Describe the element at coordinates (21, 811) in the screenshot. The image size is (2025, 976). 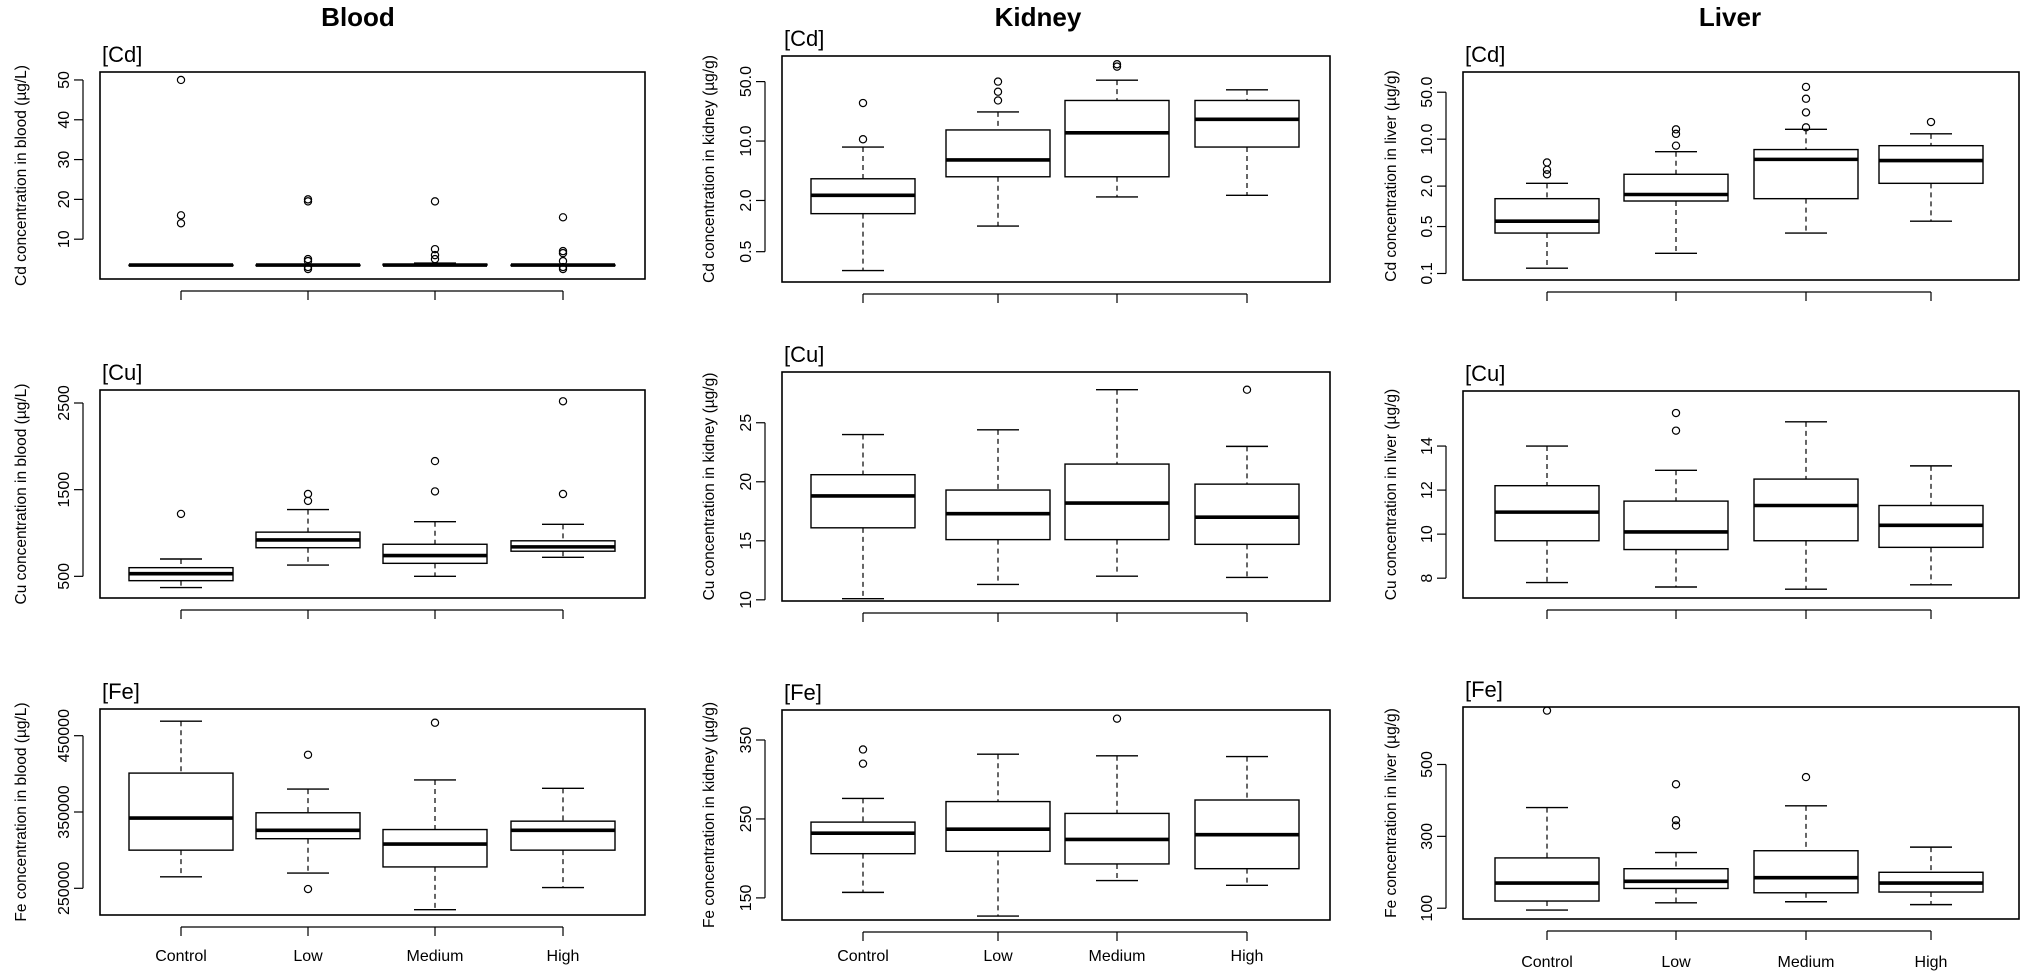
I see `y-axis-title: Fe concentration in blood (µg/L)` at that location.